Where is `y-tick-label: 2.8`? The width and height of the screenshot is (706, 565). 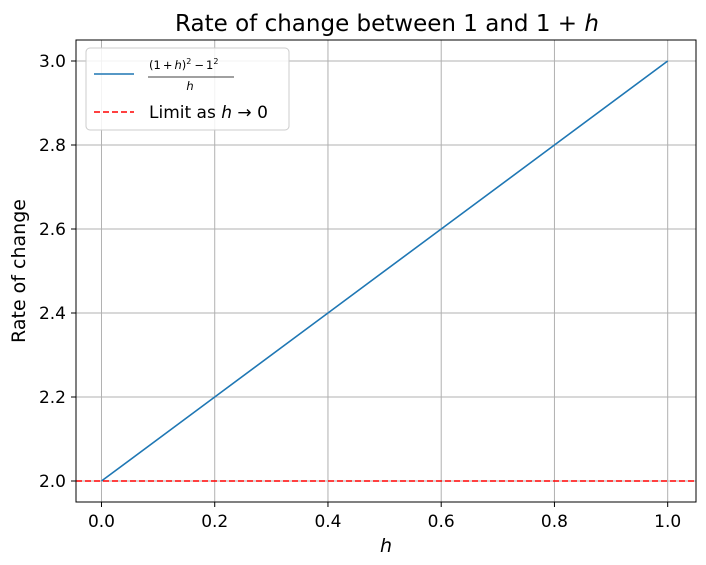 y-tick-label: 2.8 is located at coordinates (52, 146).